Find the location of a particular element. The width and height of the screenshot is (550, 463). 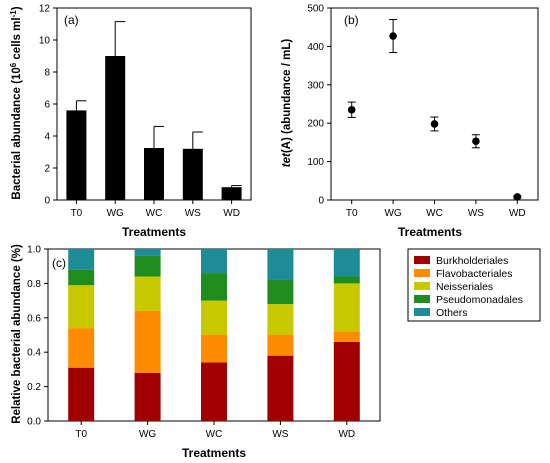

y-tick-label: 100 is located at coordinates (315, 162).